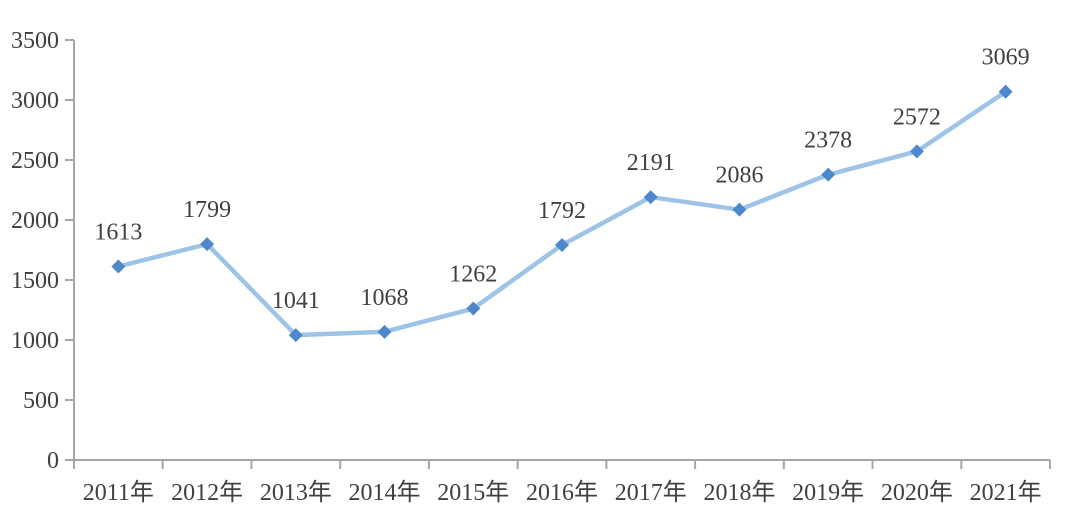  What do you see at coordinates (35, 101) in the screenshot?
I see `y-axis-tick-label: 3000` at bounding box center [35, 101].